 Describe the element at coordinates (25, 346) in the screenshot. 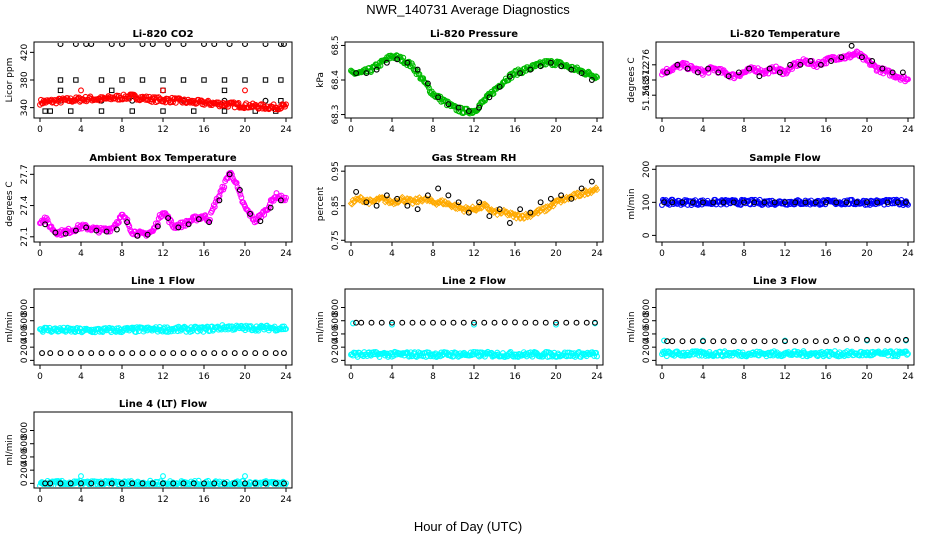

I see `y-tick-label: 200` at that location.